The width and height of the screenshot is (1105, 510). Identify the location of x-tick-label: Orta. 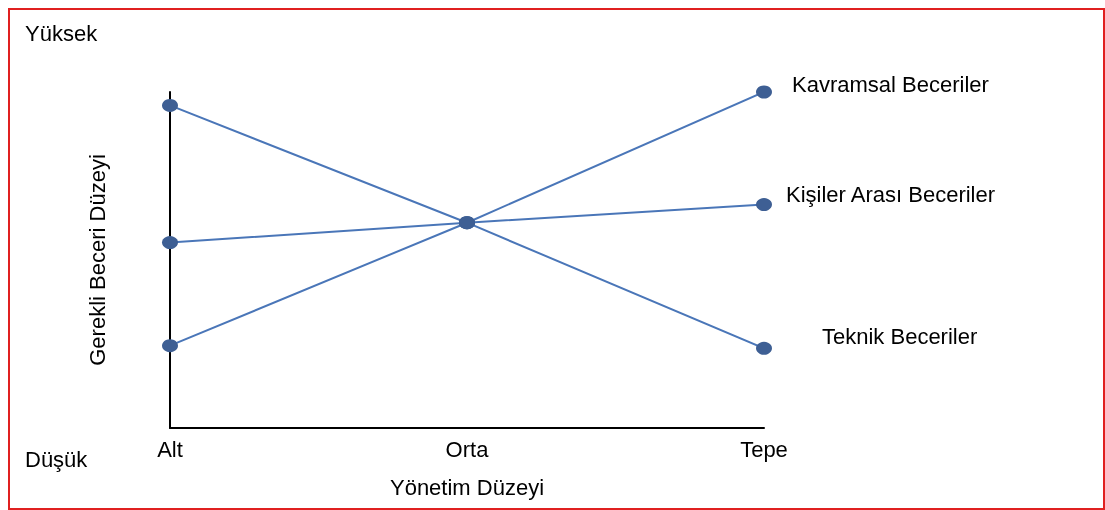
(467, 449).